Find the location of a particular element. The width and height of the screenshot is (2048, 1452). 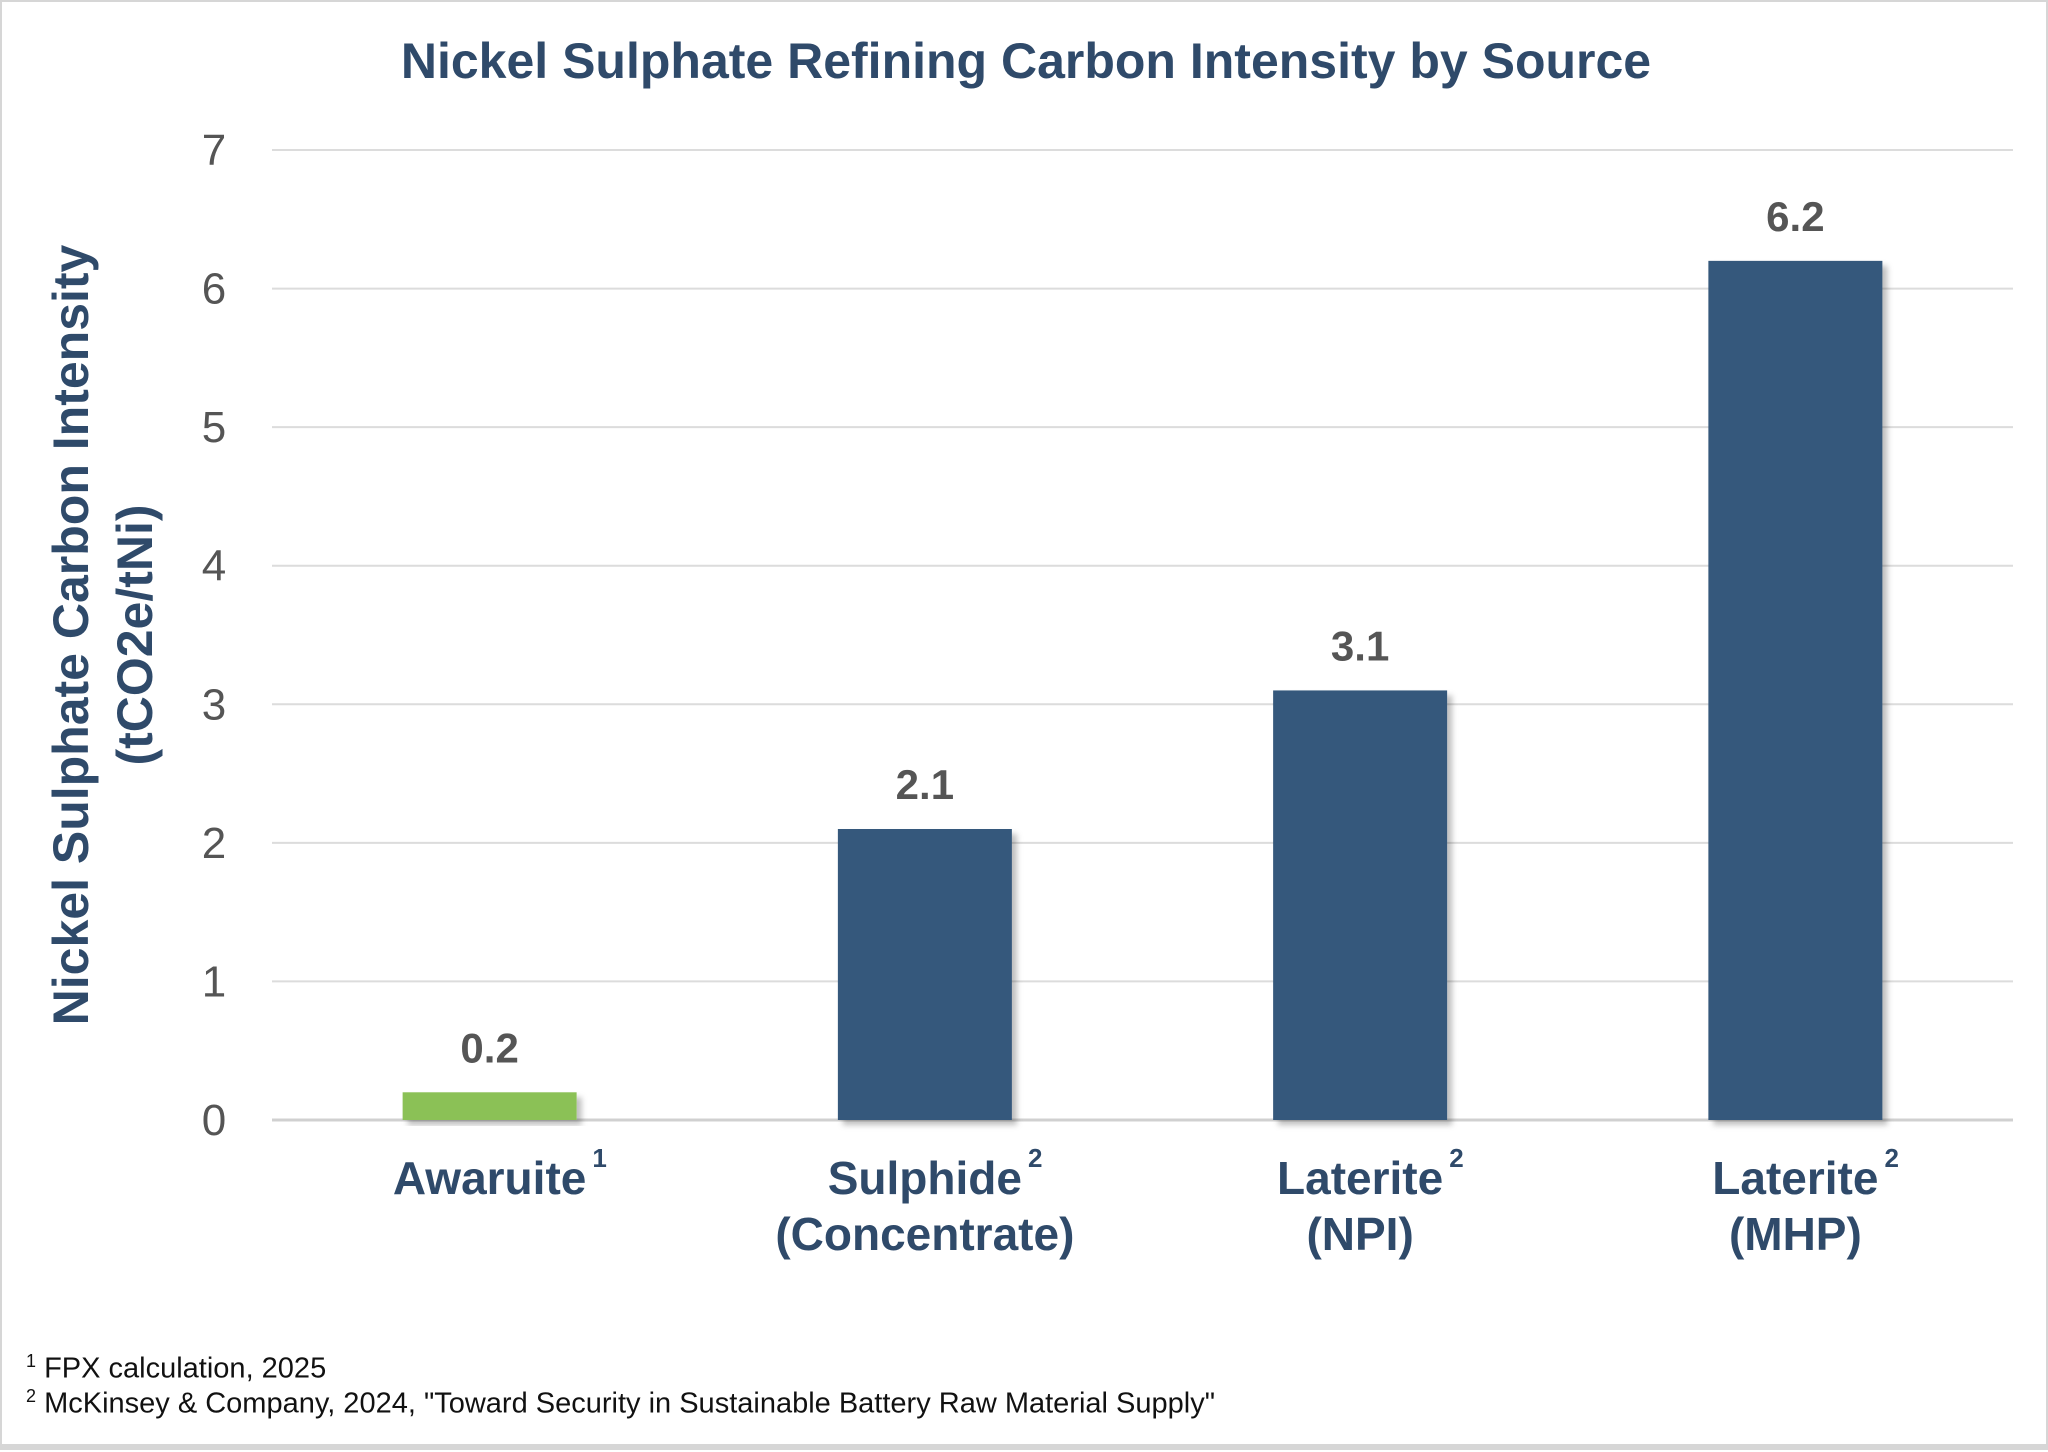

y-tick-label: 1 is located at coordinates (214, 981).